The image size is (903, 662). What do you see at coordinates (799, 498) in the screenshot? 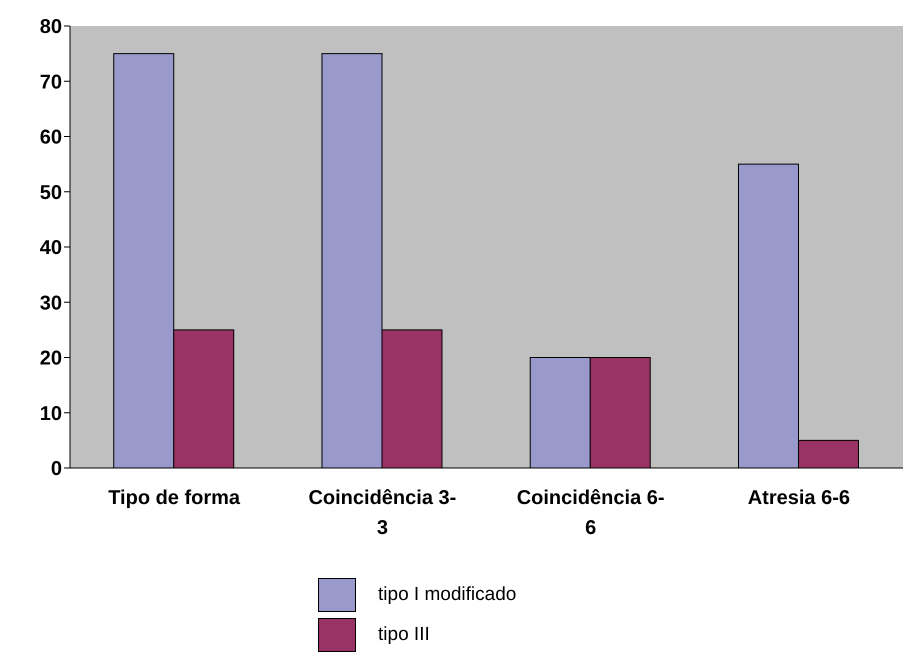
I see `x-tick-label: Atresia 6-6` at bounding box center [799, 498].